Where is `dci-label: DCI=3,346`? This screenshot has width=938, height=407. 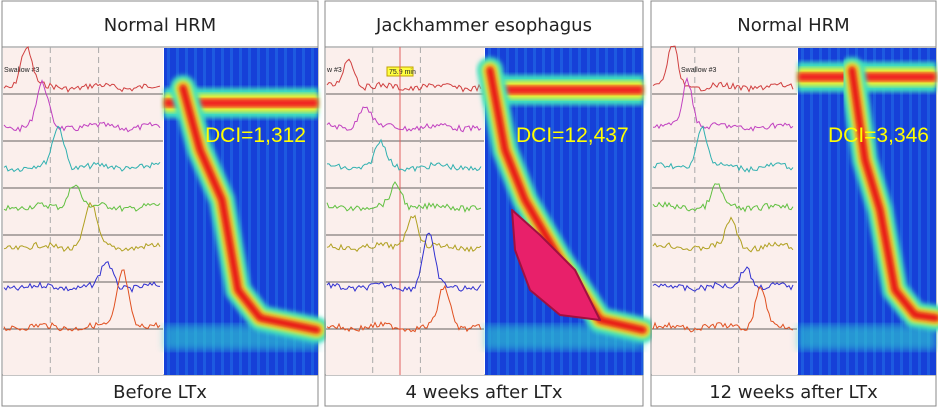
dci-label: DCI=3,346 is located at coordinates (878, 135).